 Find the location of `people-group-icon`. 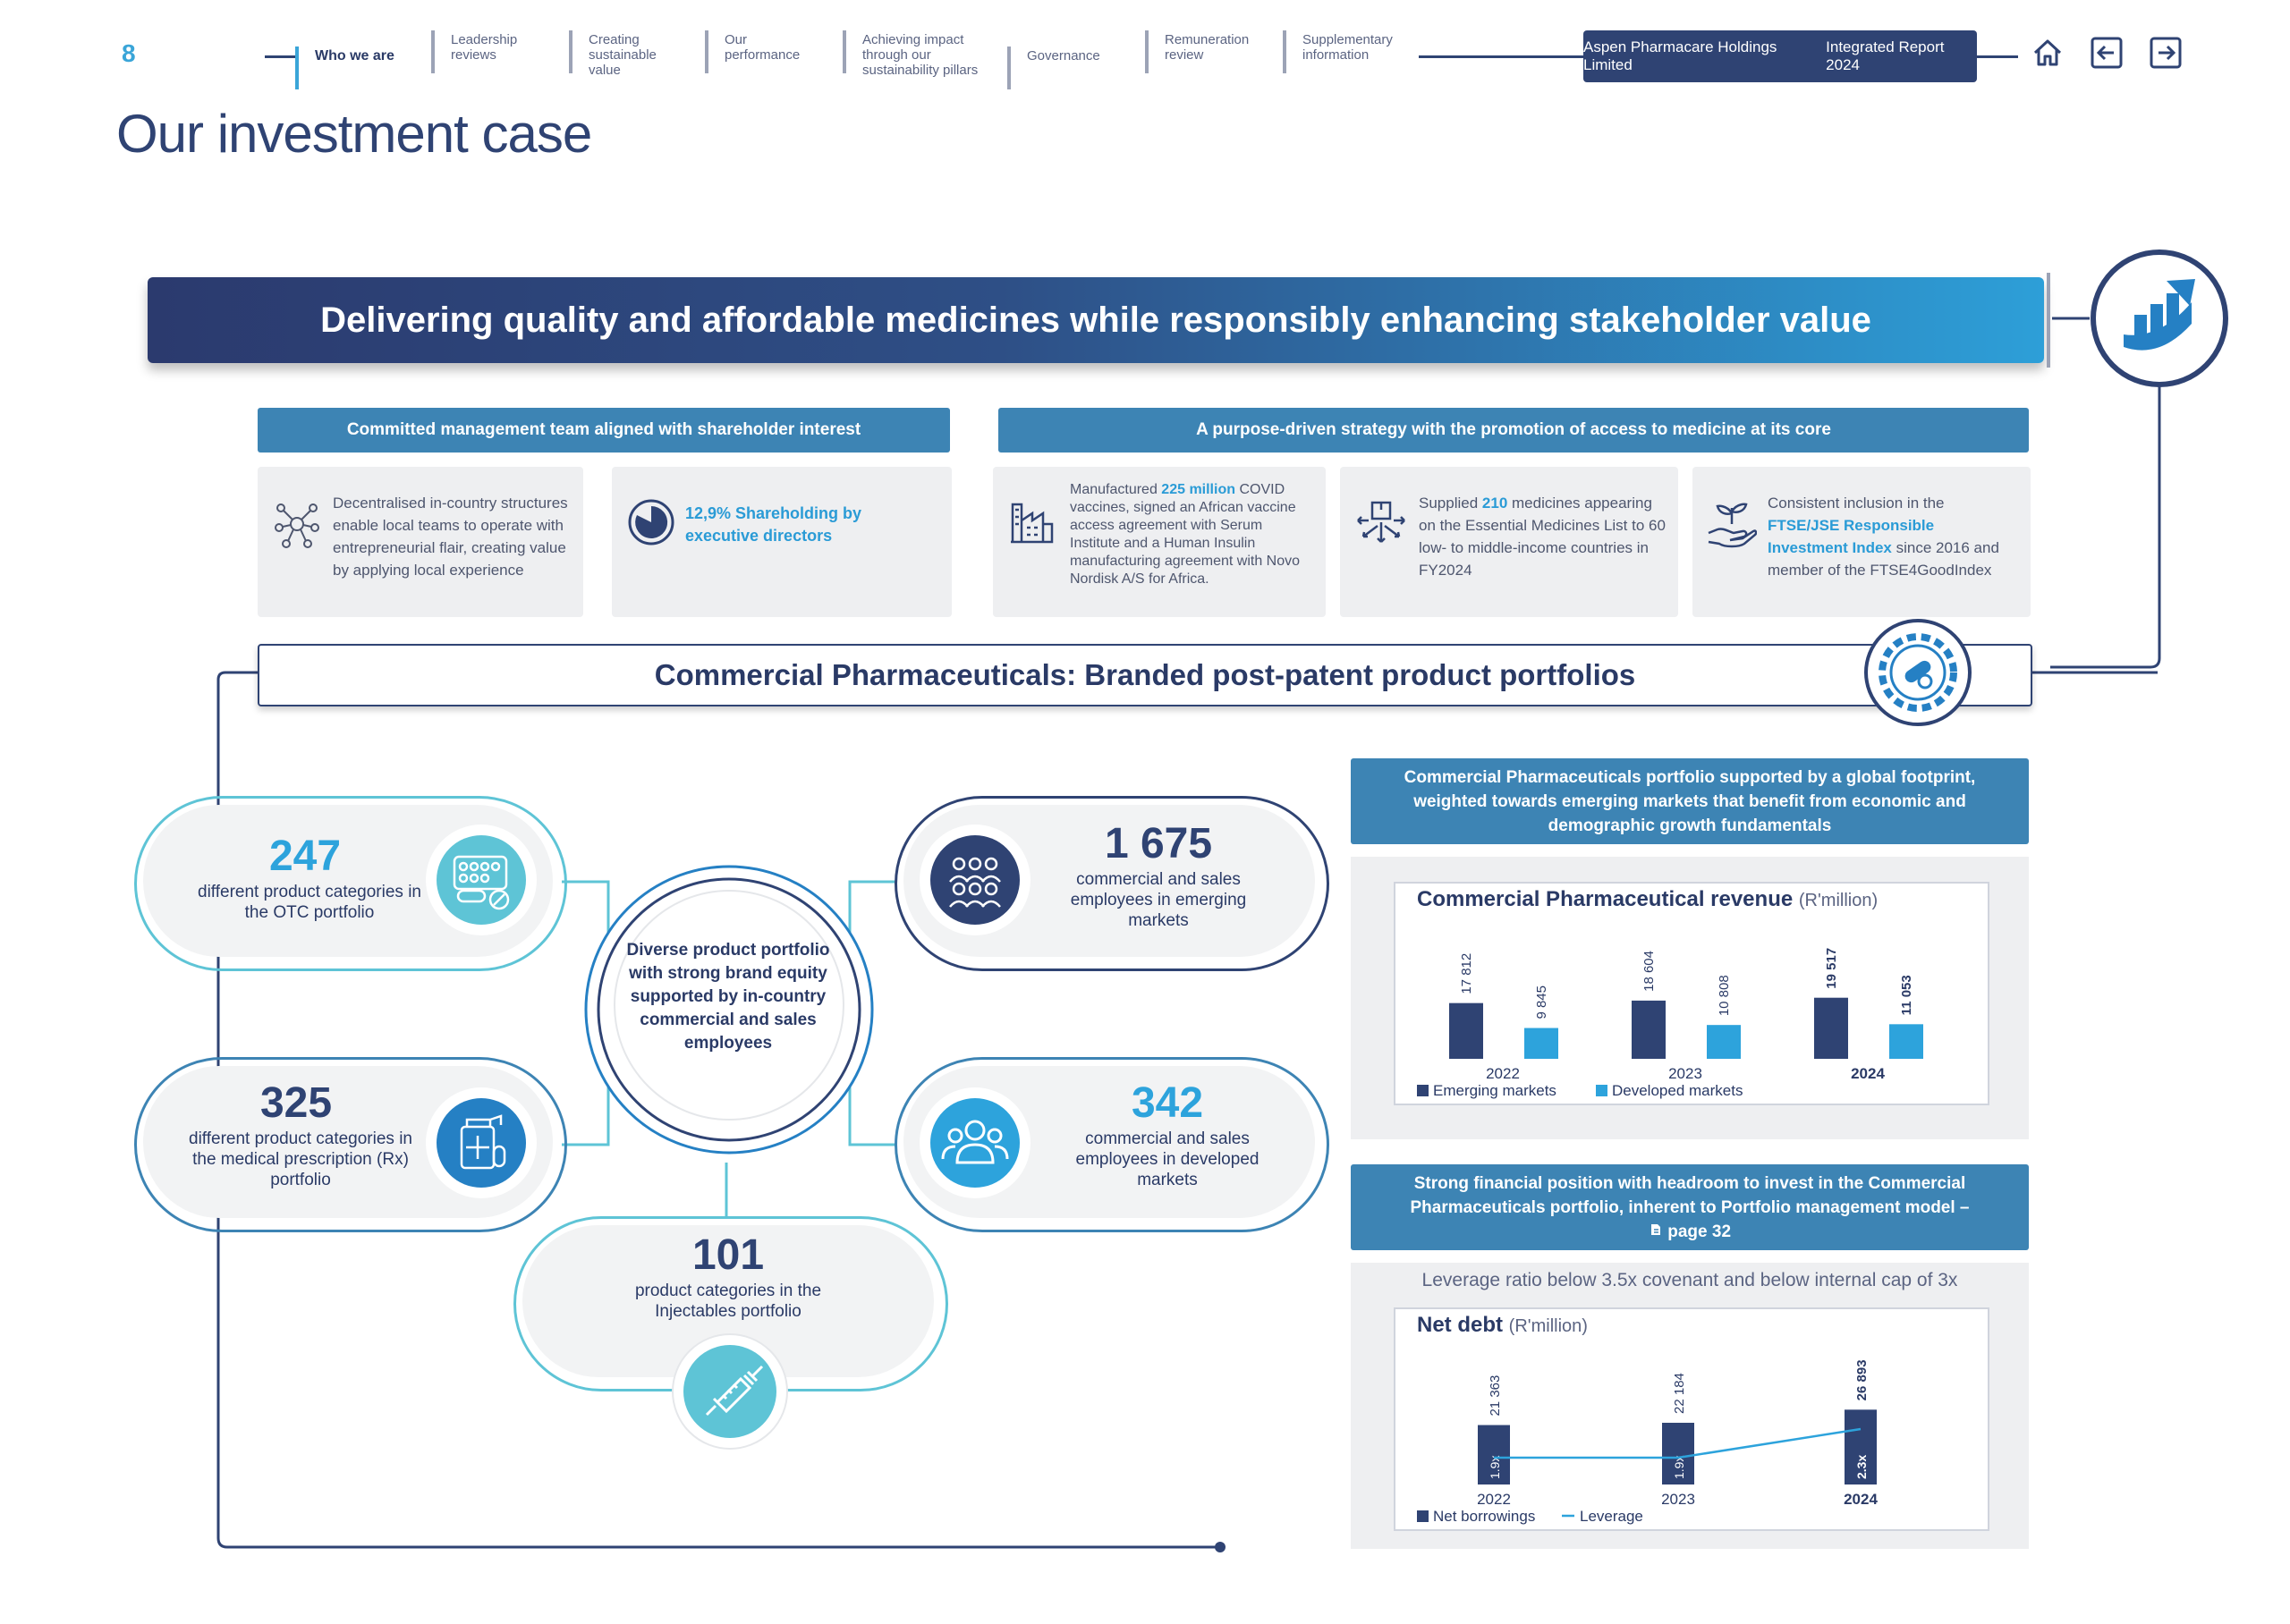

people-group-icon is located at coordinates (975, 880).